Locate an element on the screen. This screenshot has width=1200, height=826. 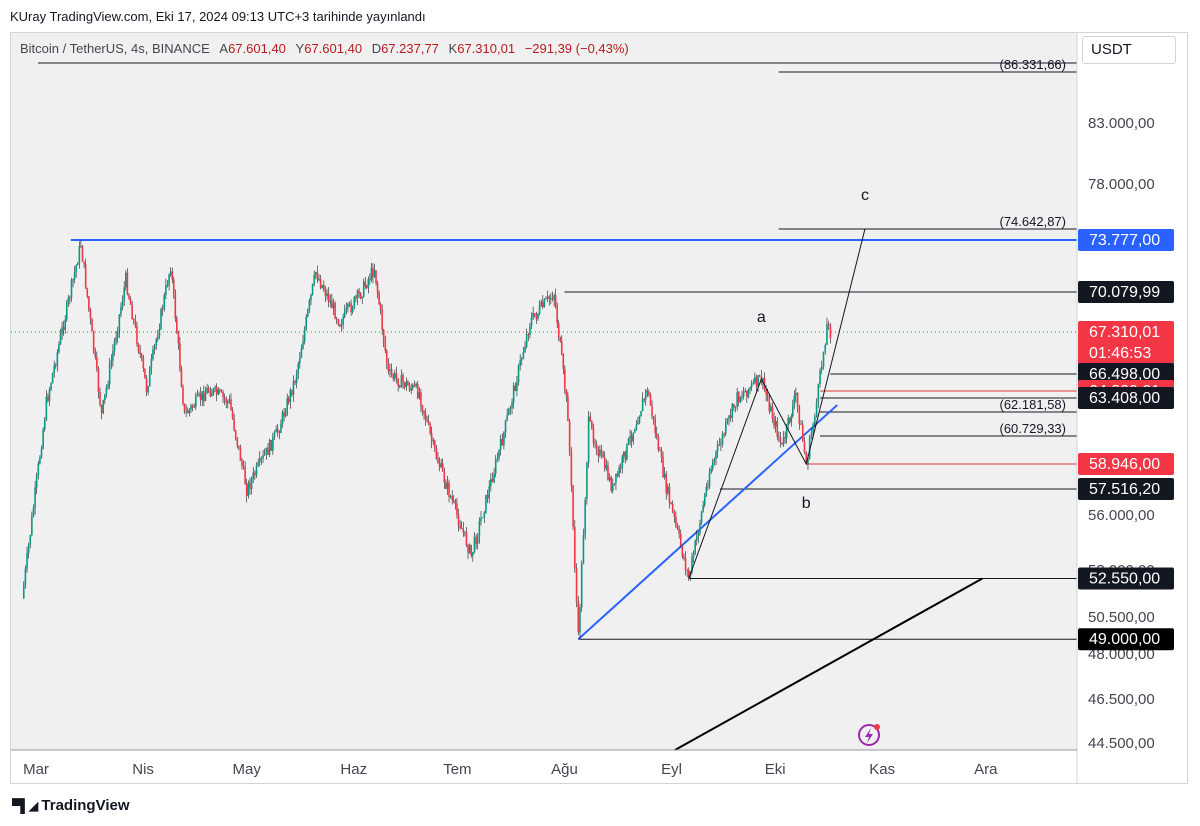
time-tick-label: Nis is located at coordinates (143, 769).